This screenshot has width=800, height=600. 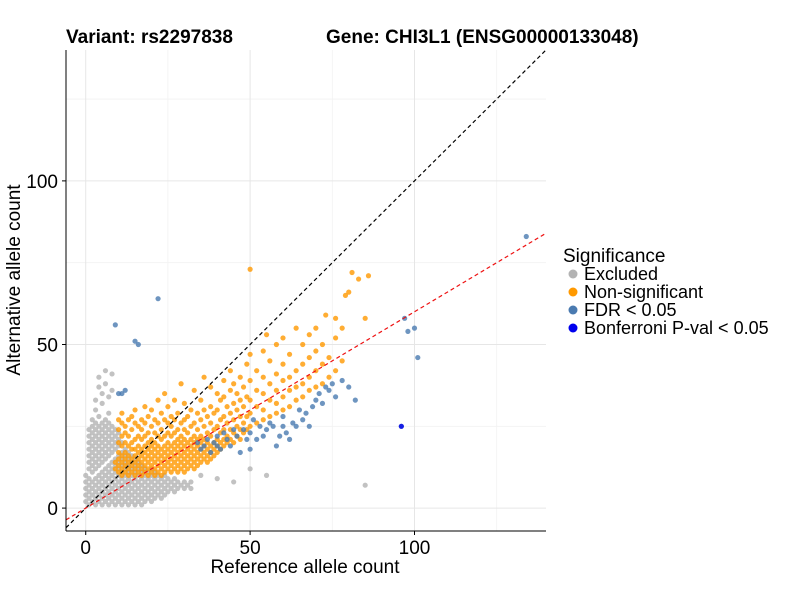 I want to click on y-tick-label: 50, so click(x=47, y=345).